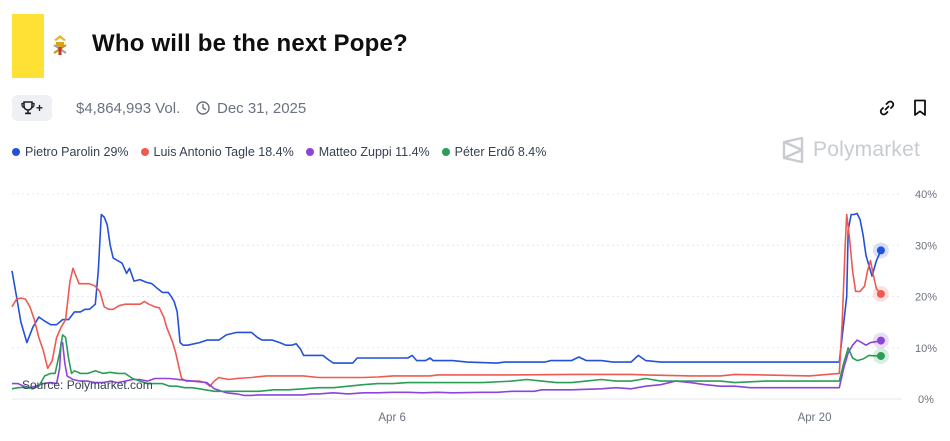 This screenshot has width=950, height=441. Describe the element at coordinates (28, 108) in the screenshot. I see `trophy-icon` at that location.